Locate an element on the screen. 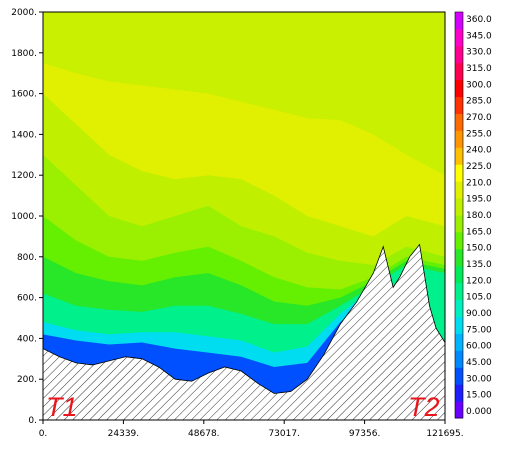  y-tick-label: 1000. is located at coordinates (24, 217).